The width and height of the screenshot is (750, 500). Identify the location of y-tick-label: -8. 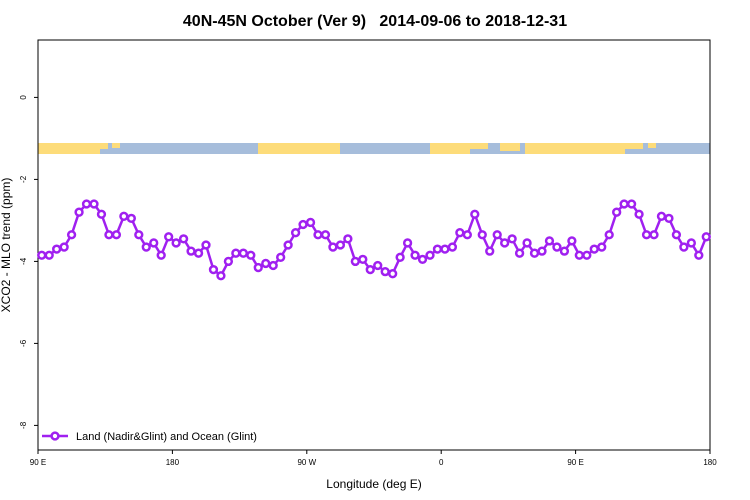
(23, 425).